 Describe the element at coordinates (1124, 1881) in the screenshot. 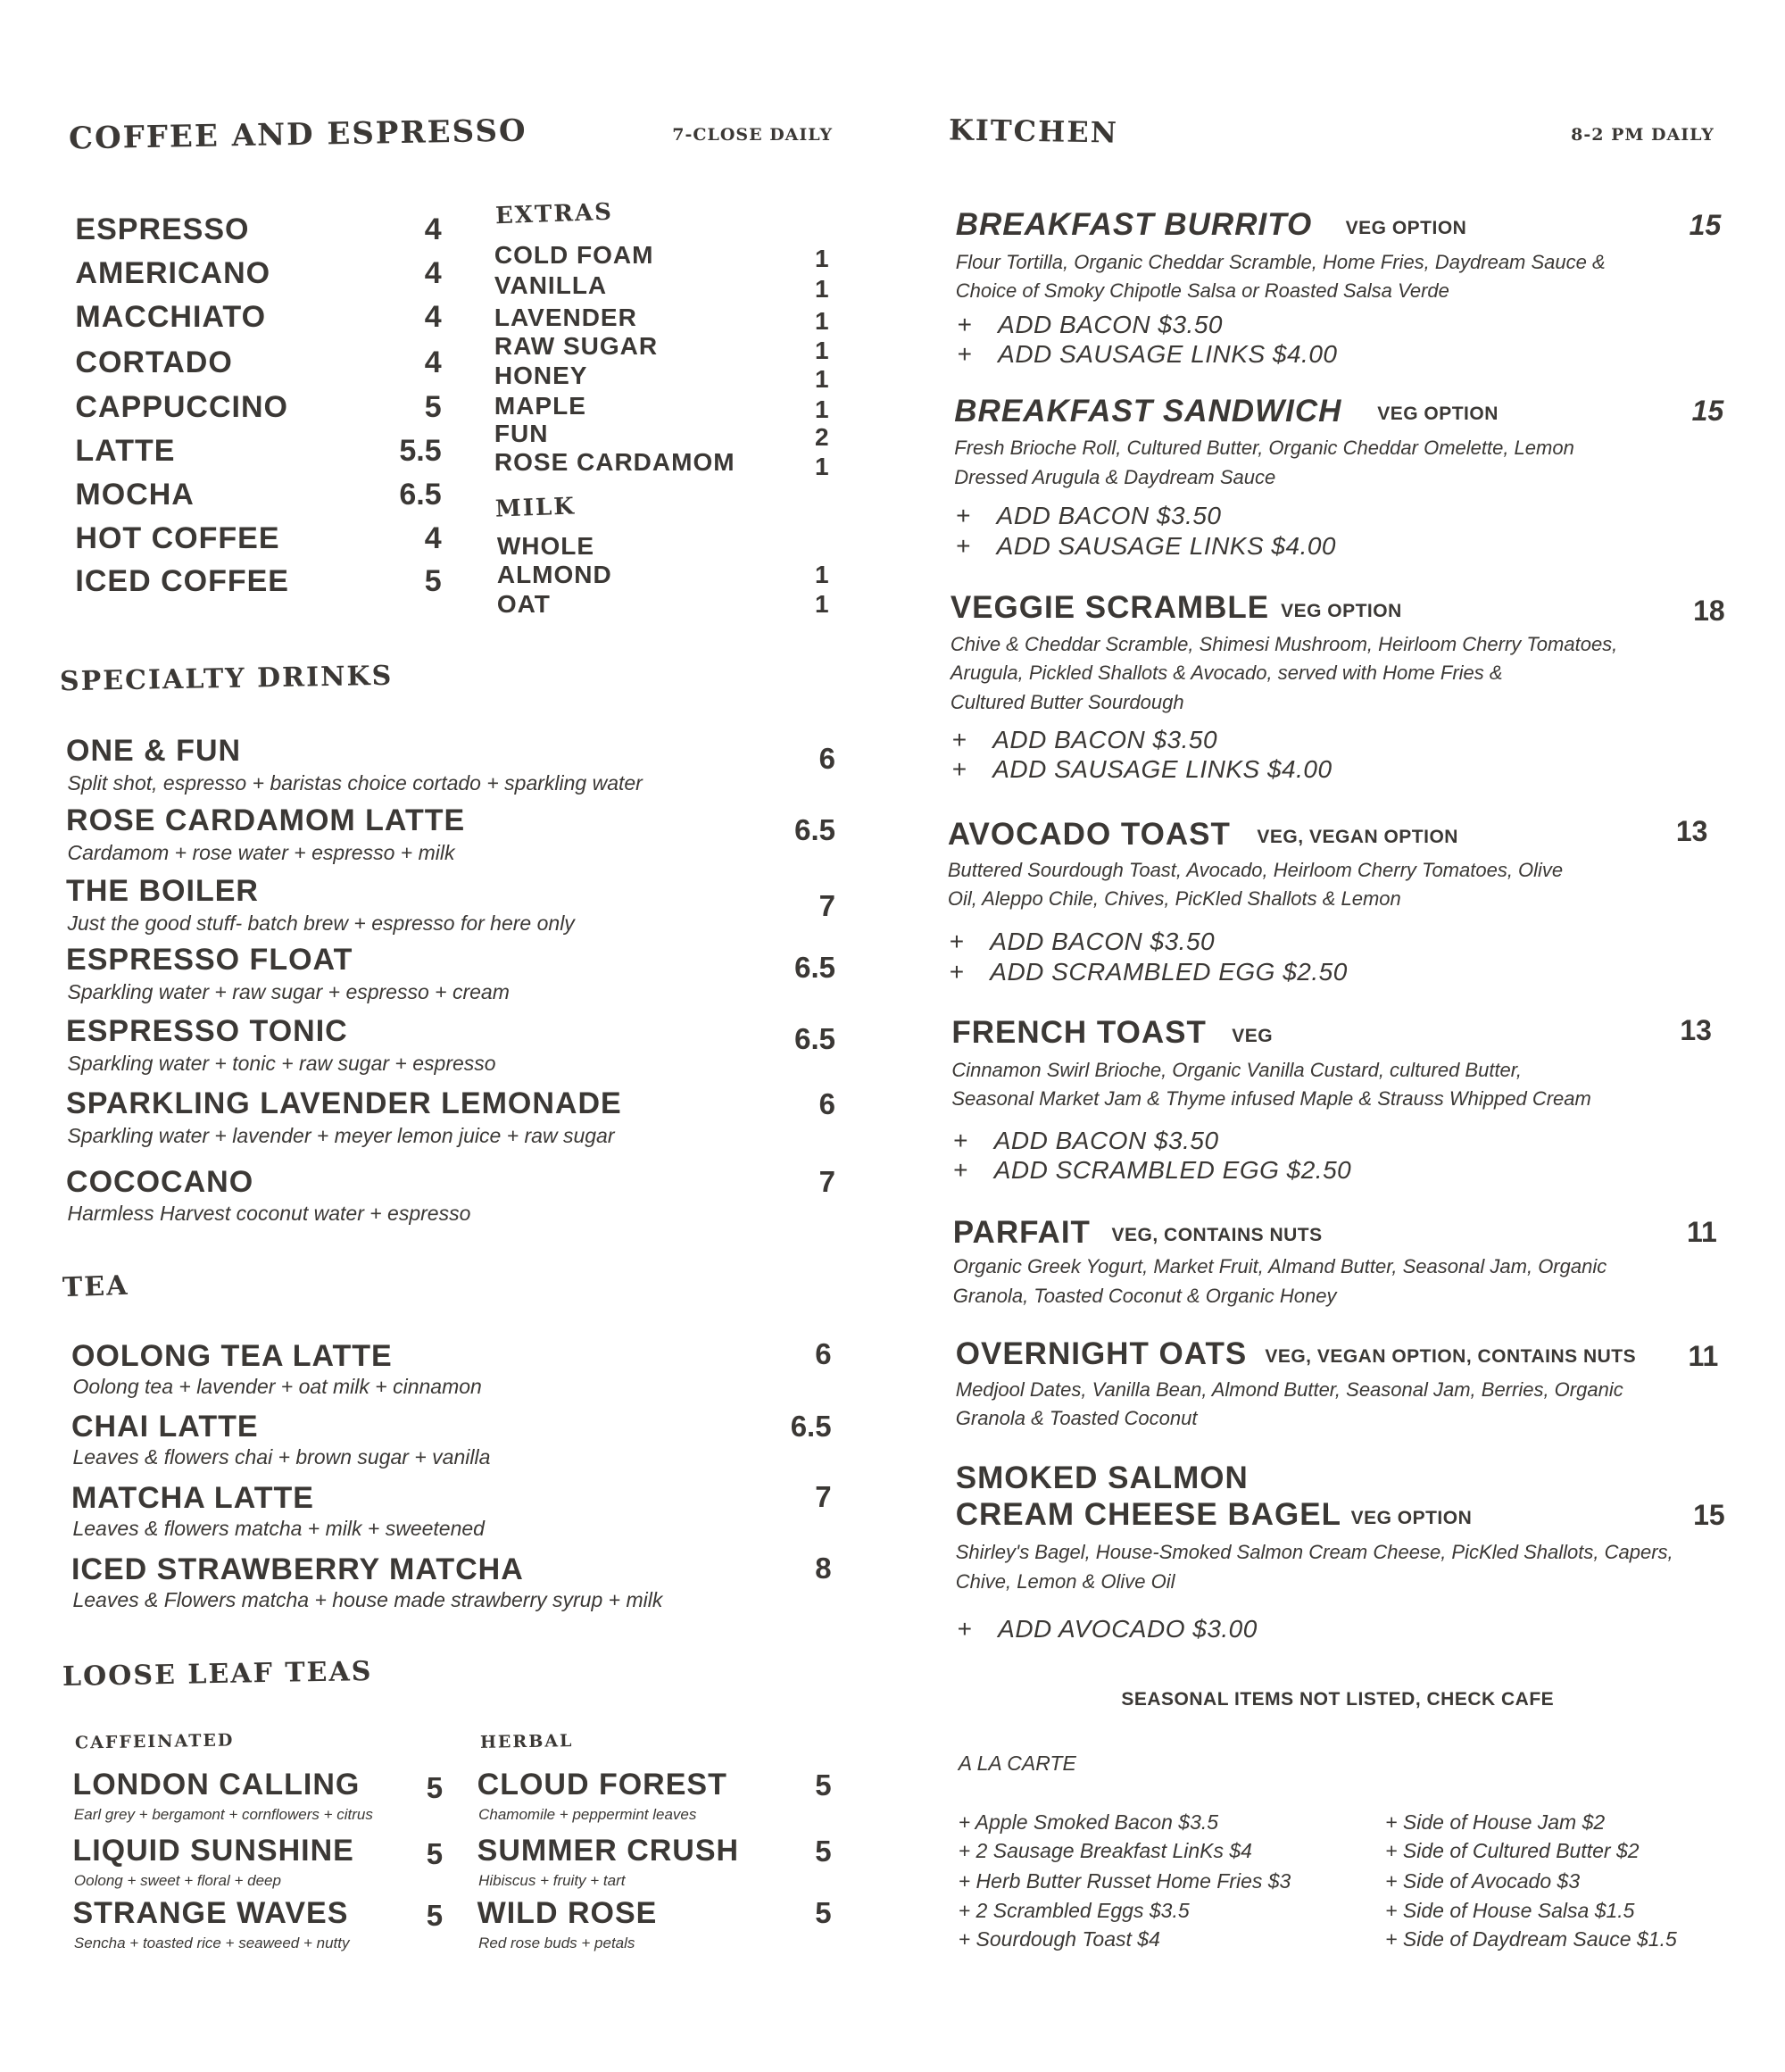

I see `a-la-carte-item: + Herb Butter Russet Home Fries $3` at that location.